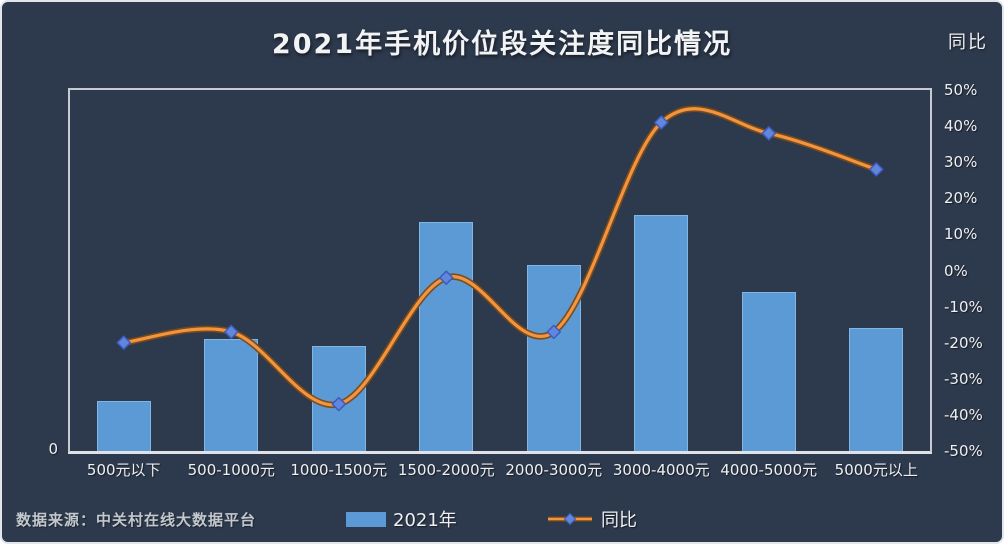 The image size is (1004, 544). What do you see at coordinates (231, 470) in the screenshot?
I see `x-axis-label-500-1000元: 500-1000元` at bounding box center [231, 470].